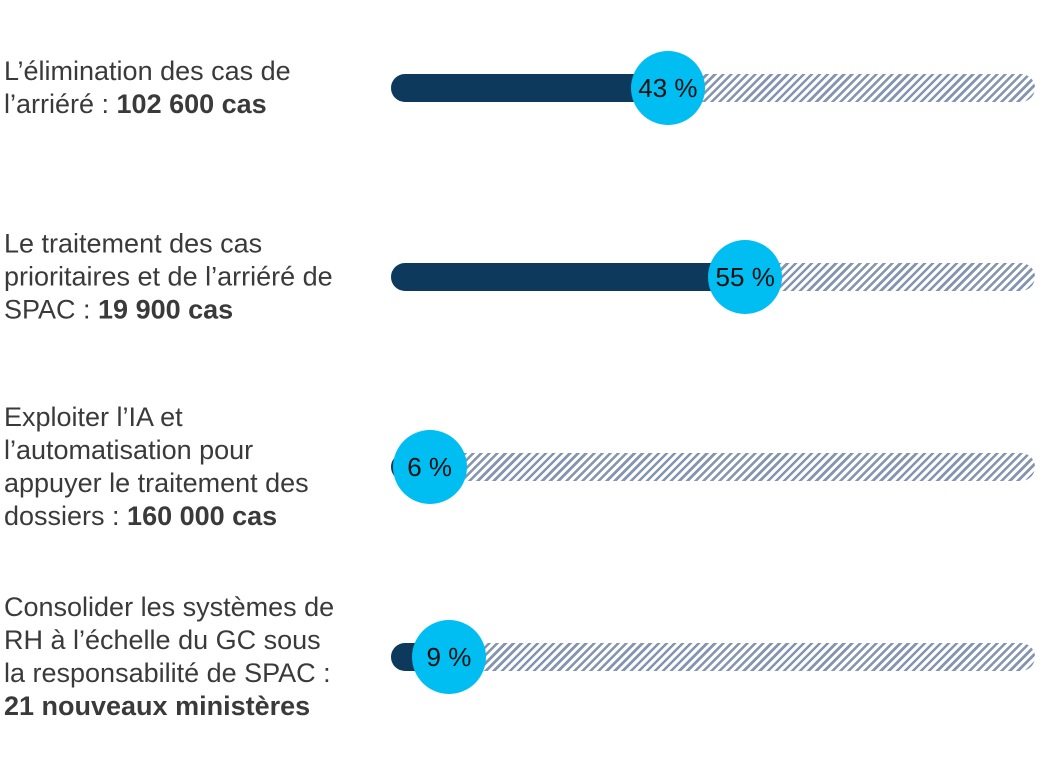  I want to click on percent-label: 43 %, so click(668, 87).